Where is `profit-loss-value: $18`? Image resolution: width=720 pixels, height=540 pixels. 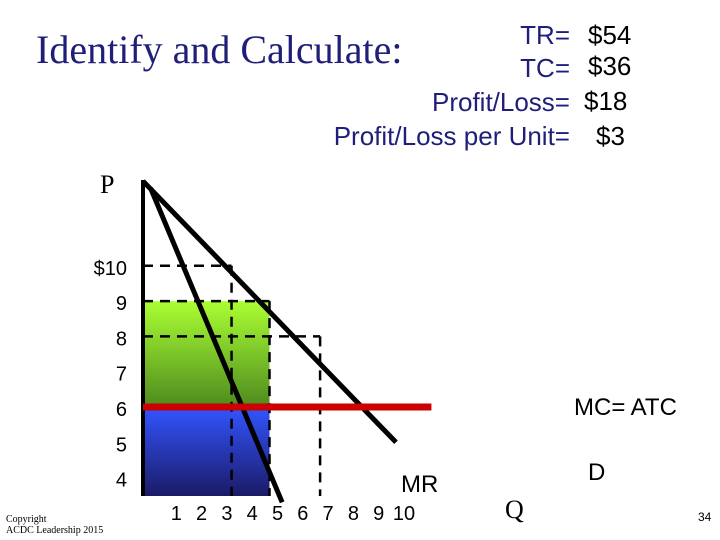
profit-loss-value: $18 is located at coordinates (606, 101).